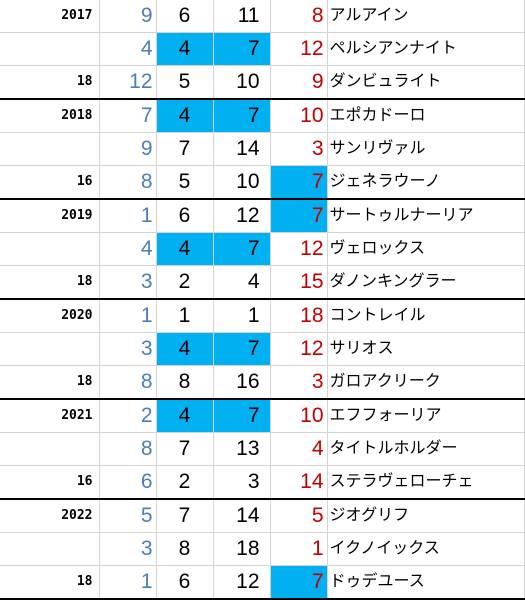 The height and width of the screenshot is (600, 525). Describe the element at coordinates (242, 482) in the screenshot. I see `horse-number-cell: 3` at that location.